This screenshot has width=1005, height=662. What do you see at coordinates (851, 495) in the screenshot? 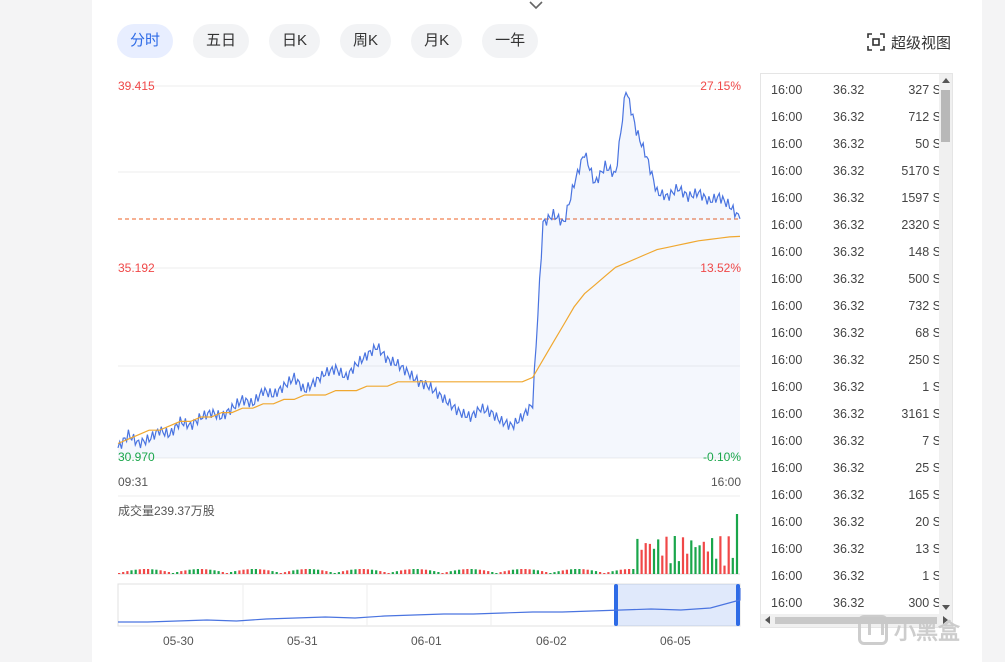
I see `trade-row: 16:00 36.32 165 S` at bounding box center [851, 495].